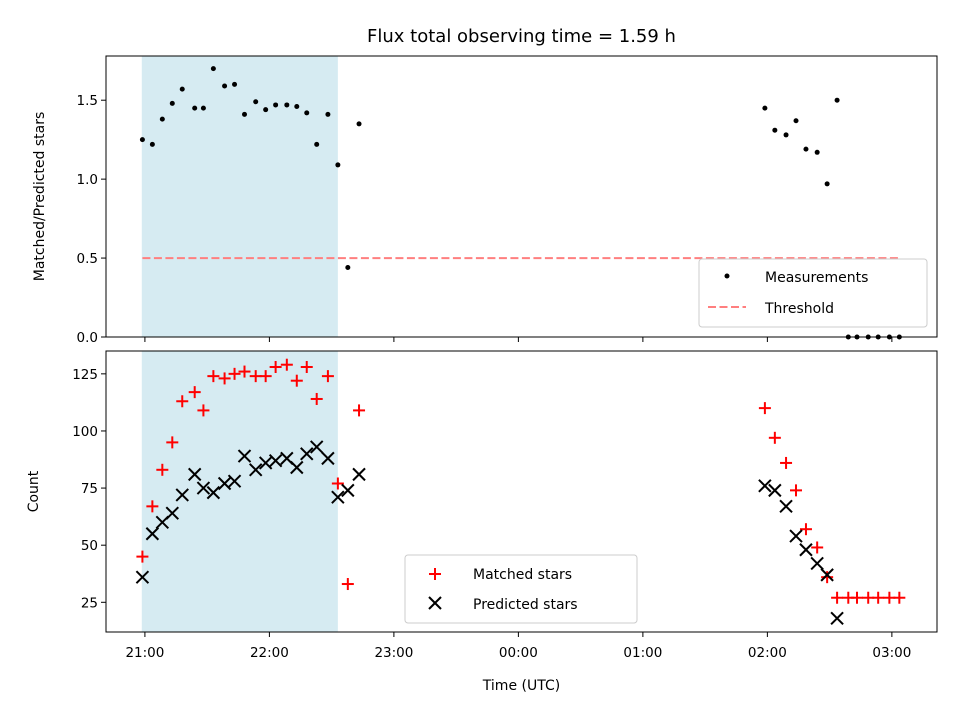 The width and height of the screenshot is (960, 720). Describe the element at coordinates (269, 653) in the screenshot. I see `x-tick-label: 22:00` at that location.